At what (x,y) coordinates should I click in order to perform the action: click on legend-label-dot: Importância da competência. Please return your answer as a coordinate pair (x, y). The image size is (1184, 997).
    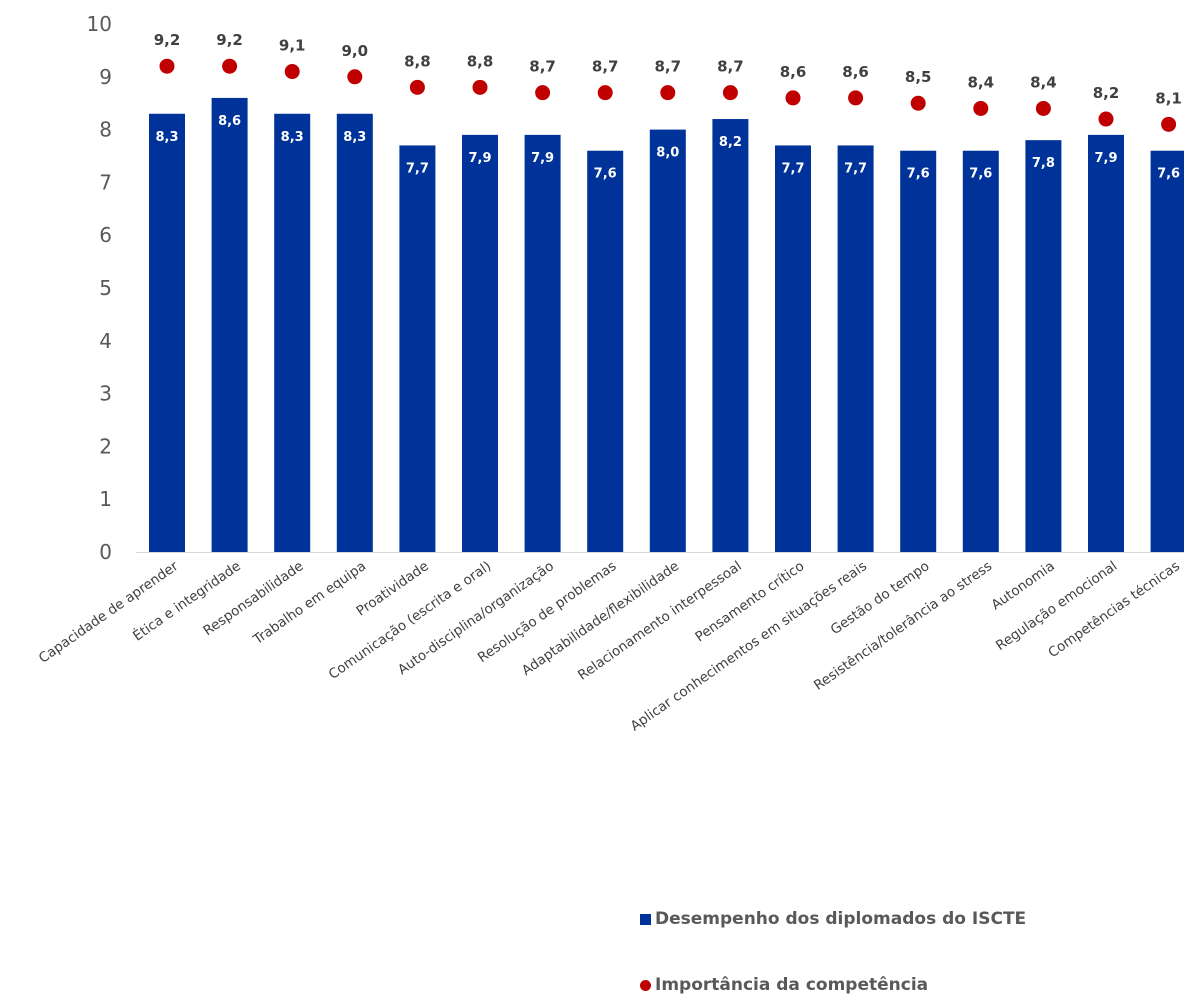
    Looking at the image, I should click on (792, 985).